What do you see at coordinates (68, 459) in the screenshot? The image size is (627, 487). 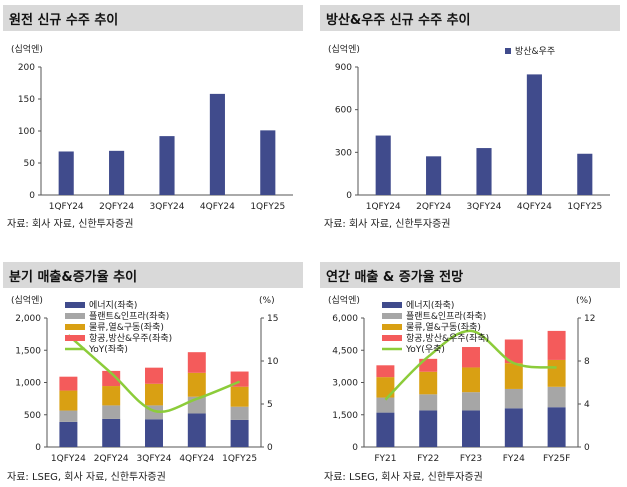 I see `x-tick-label: 1QFY24` at bounding box center [68, 459].